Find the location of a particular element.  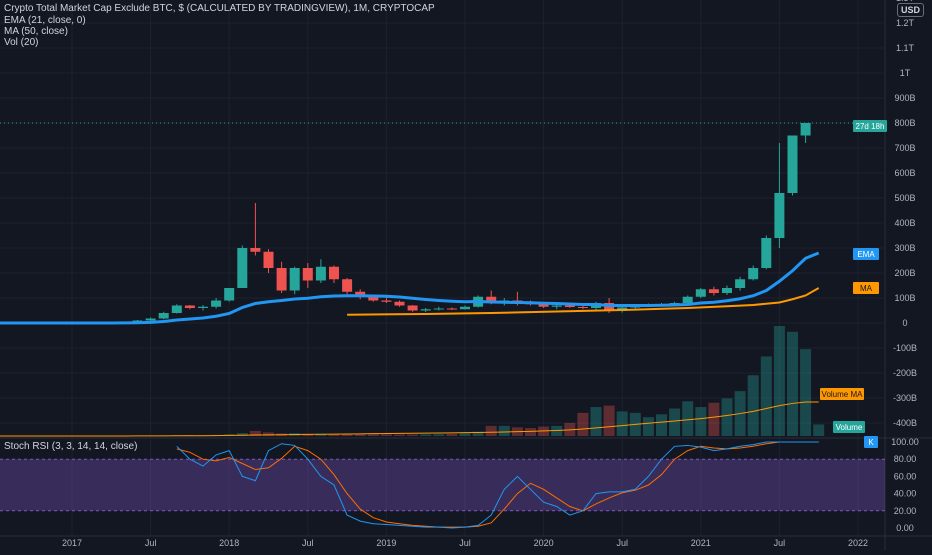

ema-legend: EMA (21, close, 0) is located at coordinates (45, 20).